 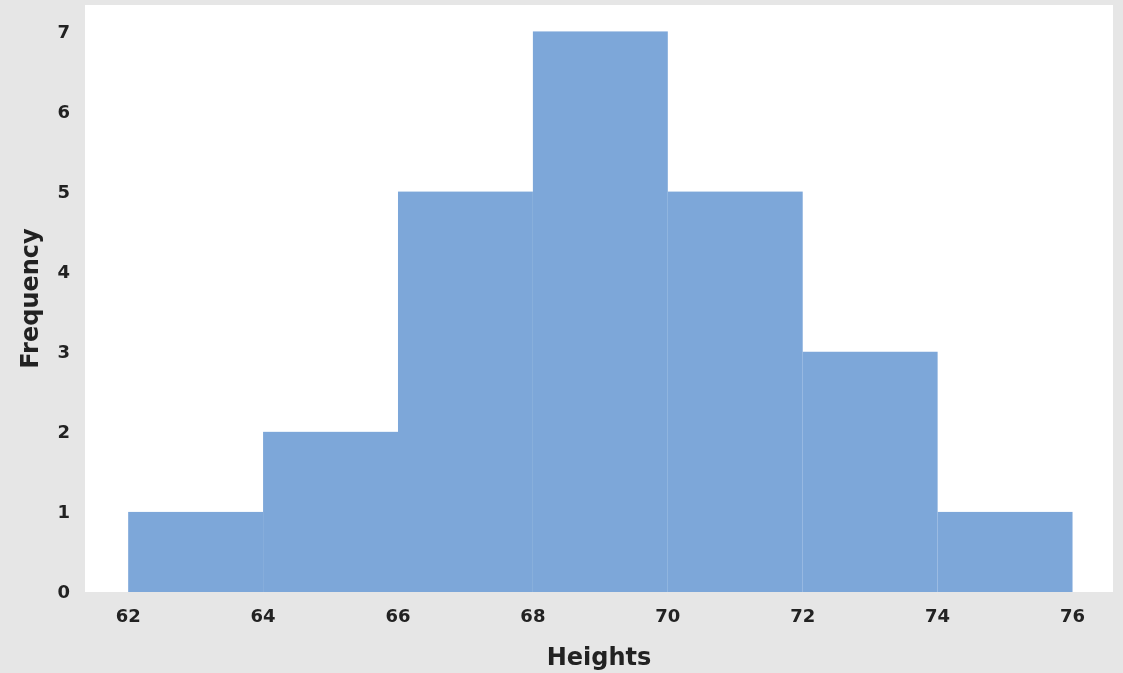 I want to click on y-axis-title: Frequency, so click(x=30, y=298).